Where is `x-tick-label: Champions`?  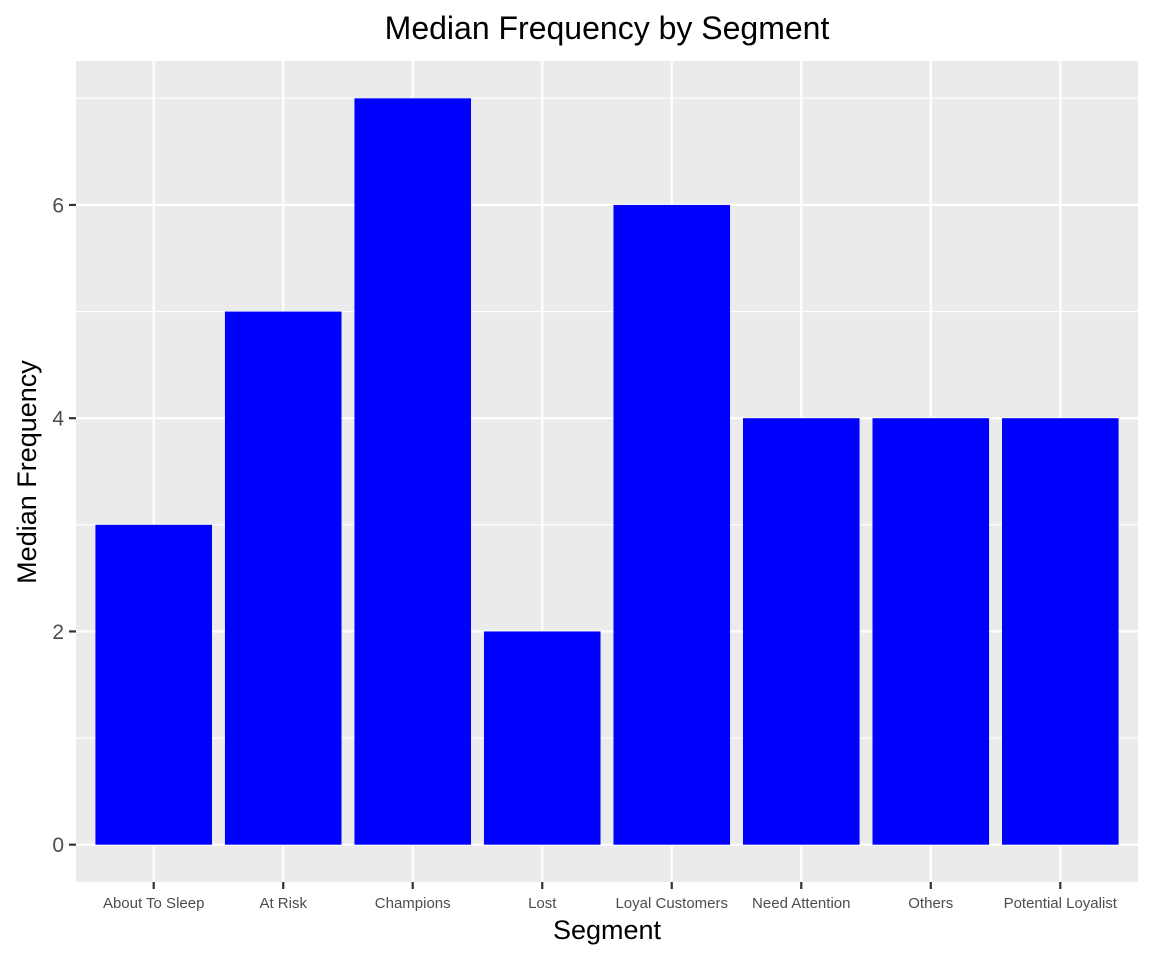 x-tick-label: Champions is located at coordinates (413, 903).